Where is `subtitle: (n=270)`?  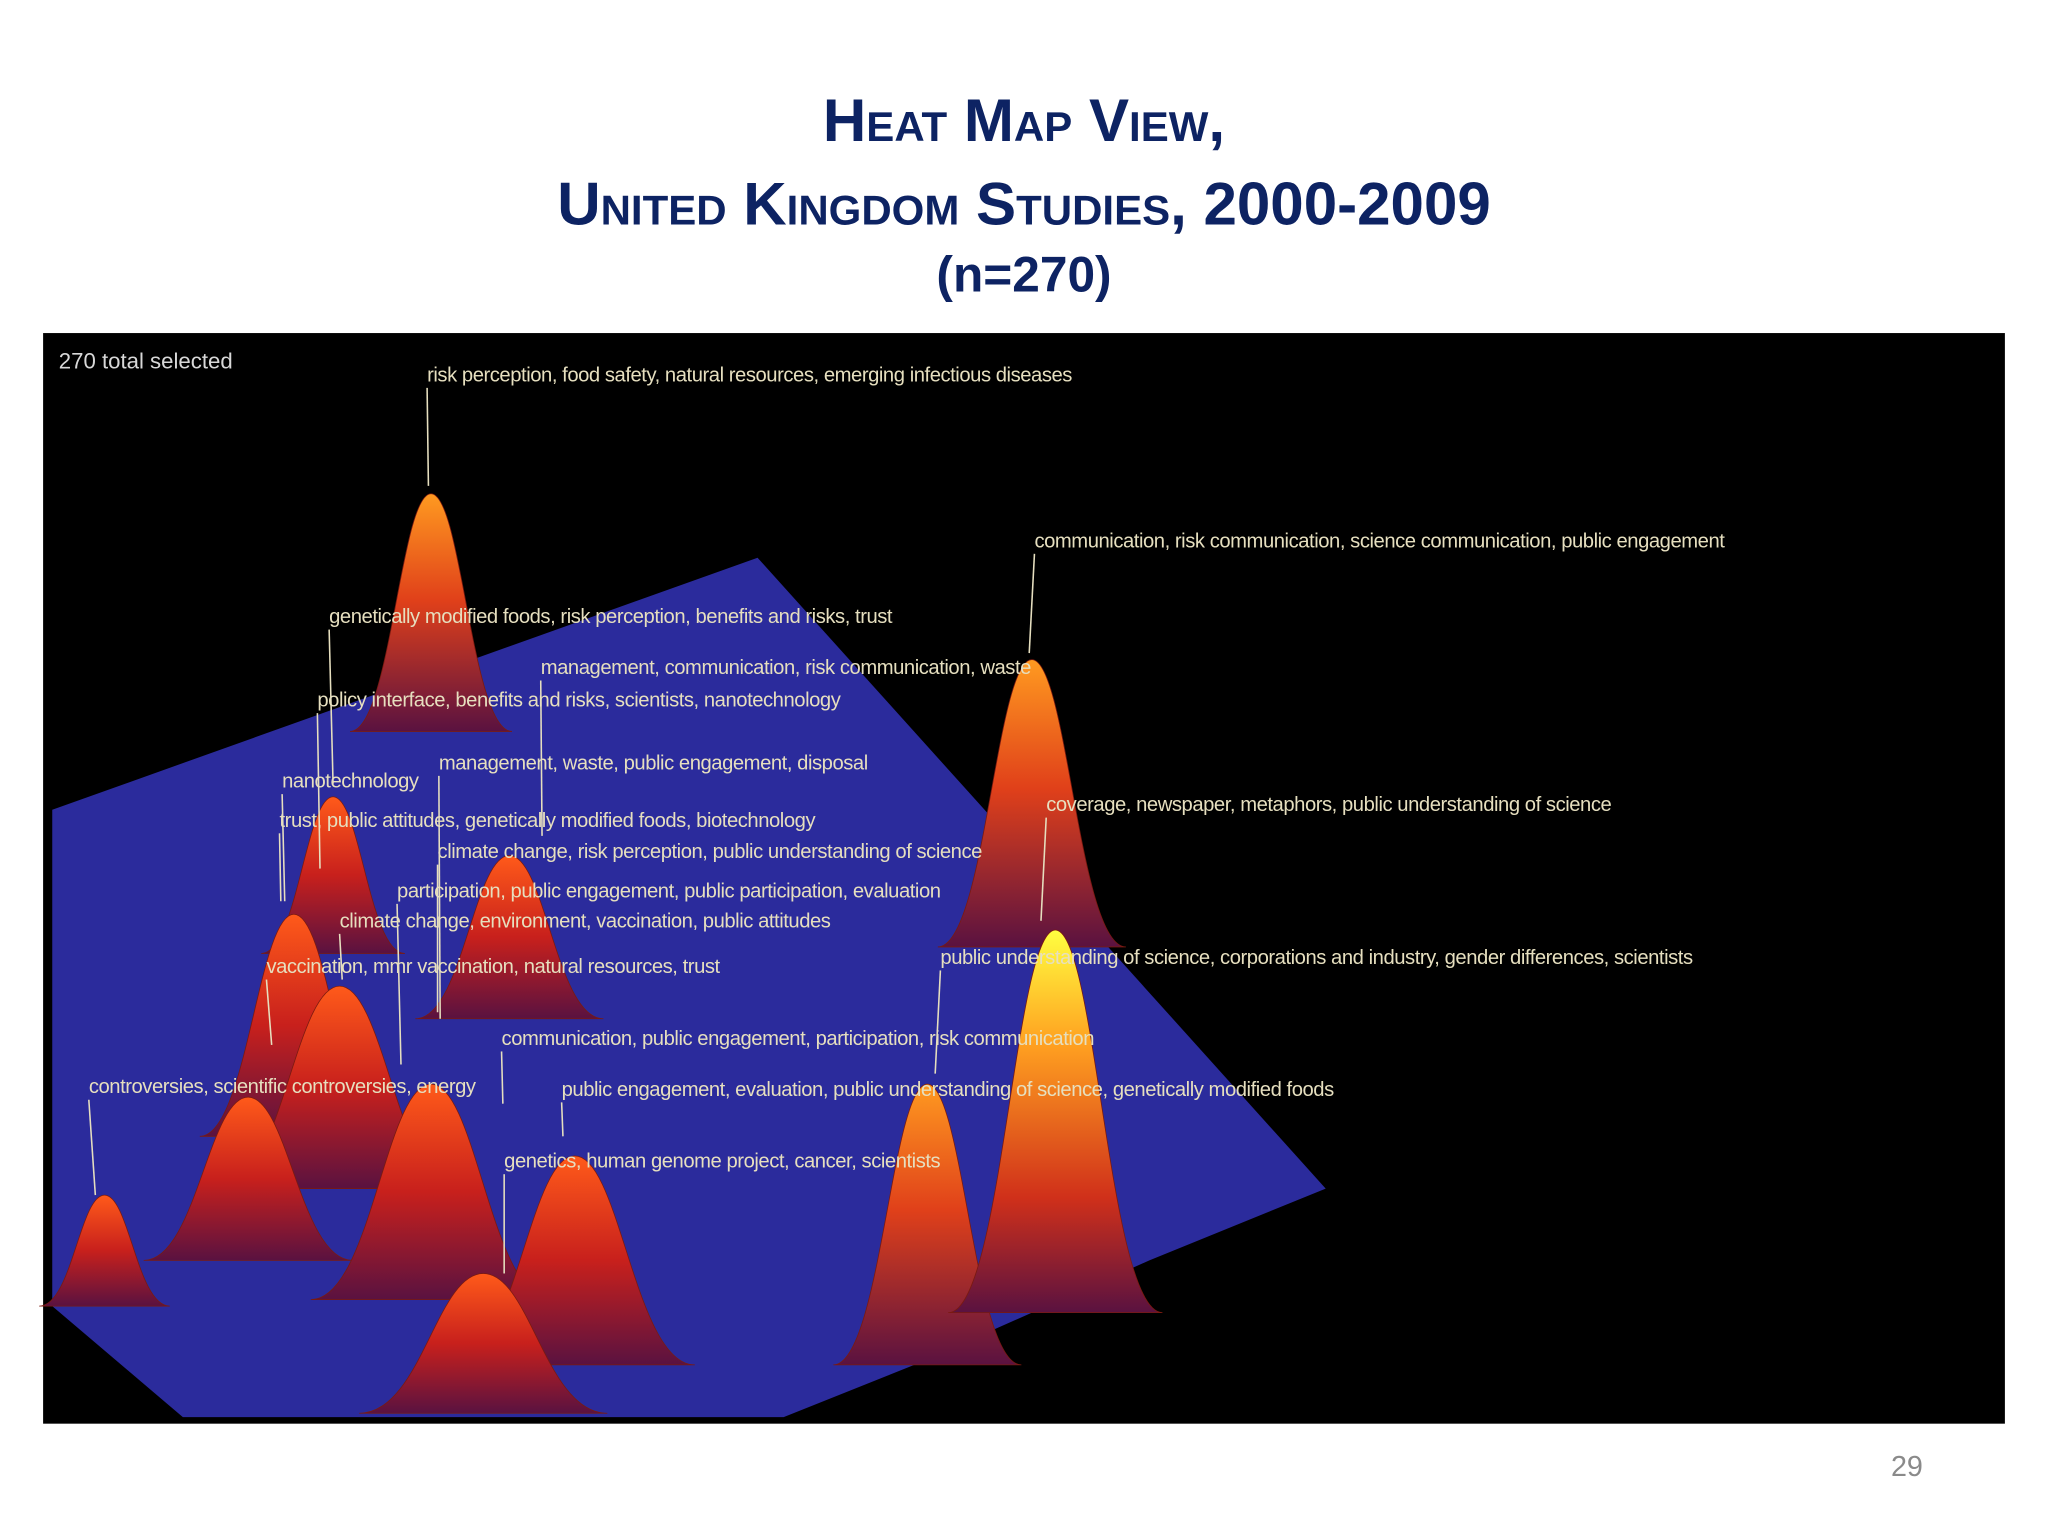 subtitle: (n=270) is located at coordinates (1023, 274).